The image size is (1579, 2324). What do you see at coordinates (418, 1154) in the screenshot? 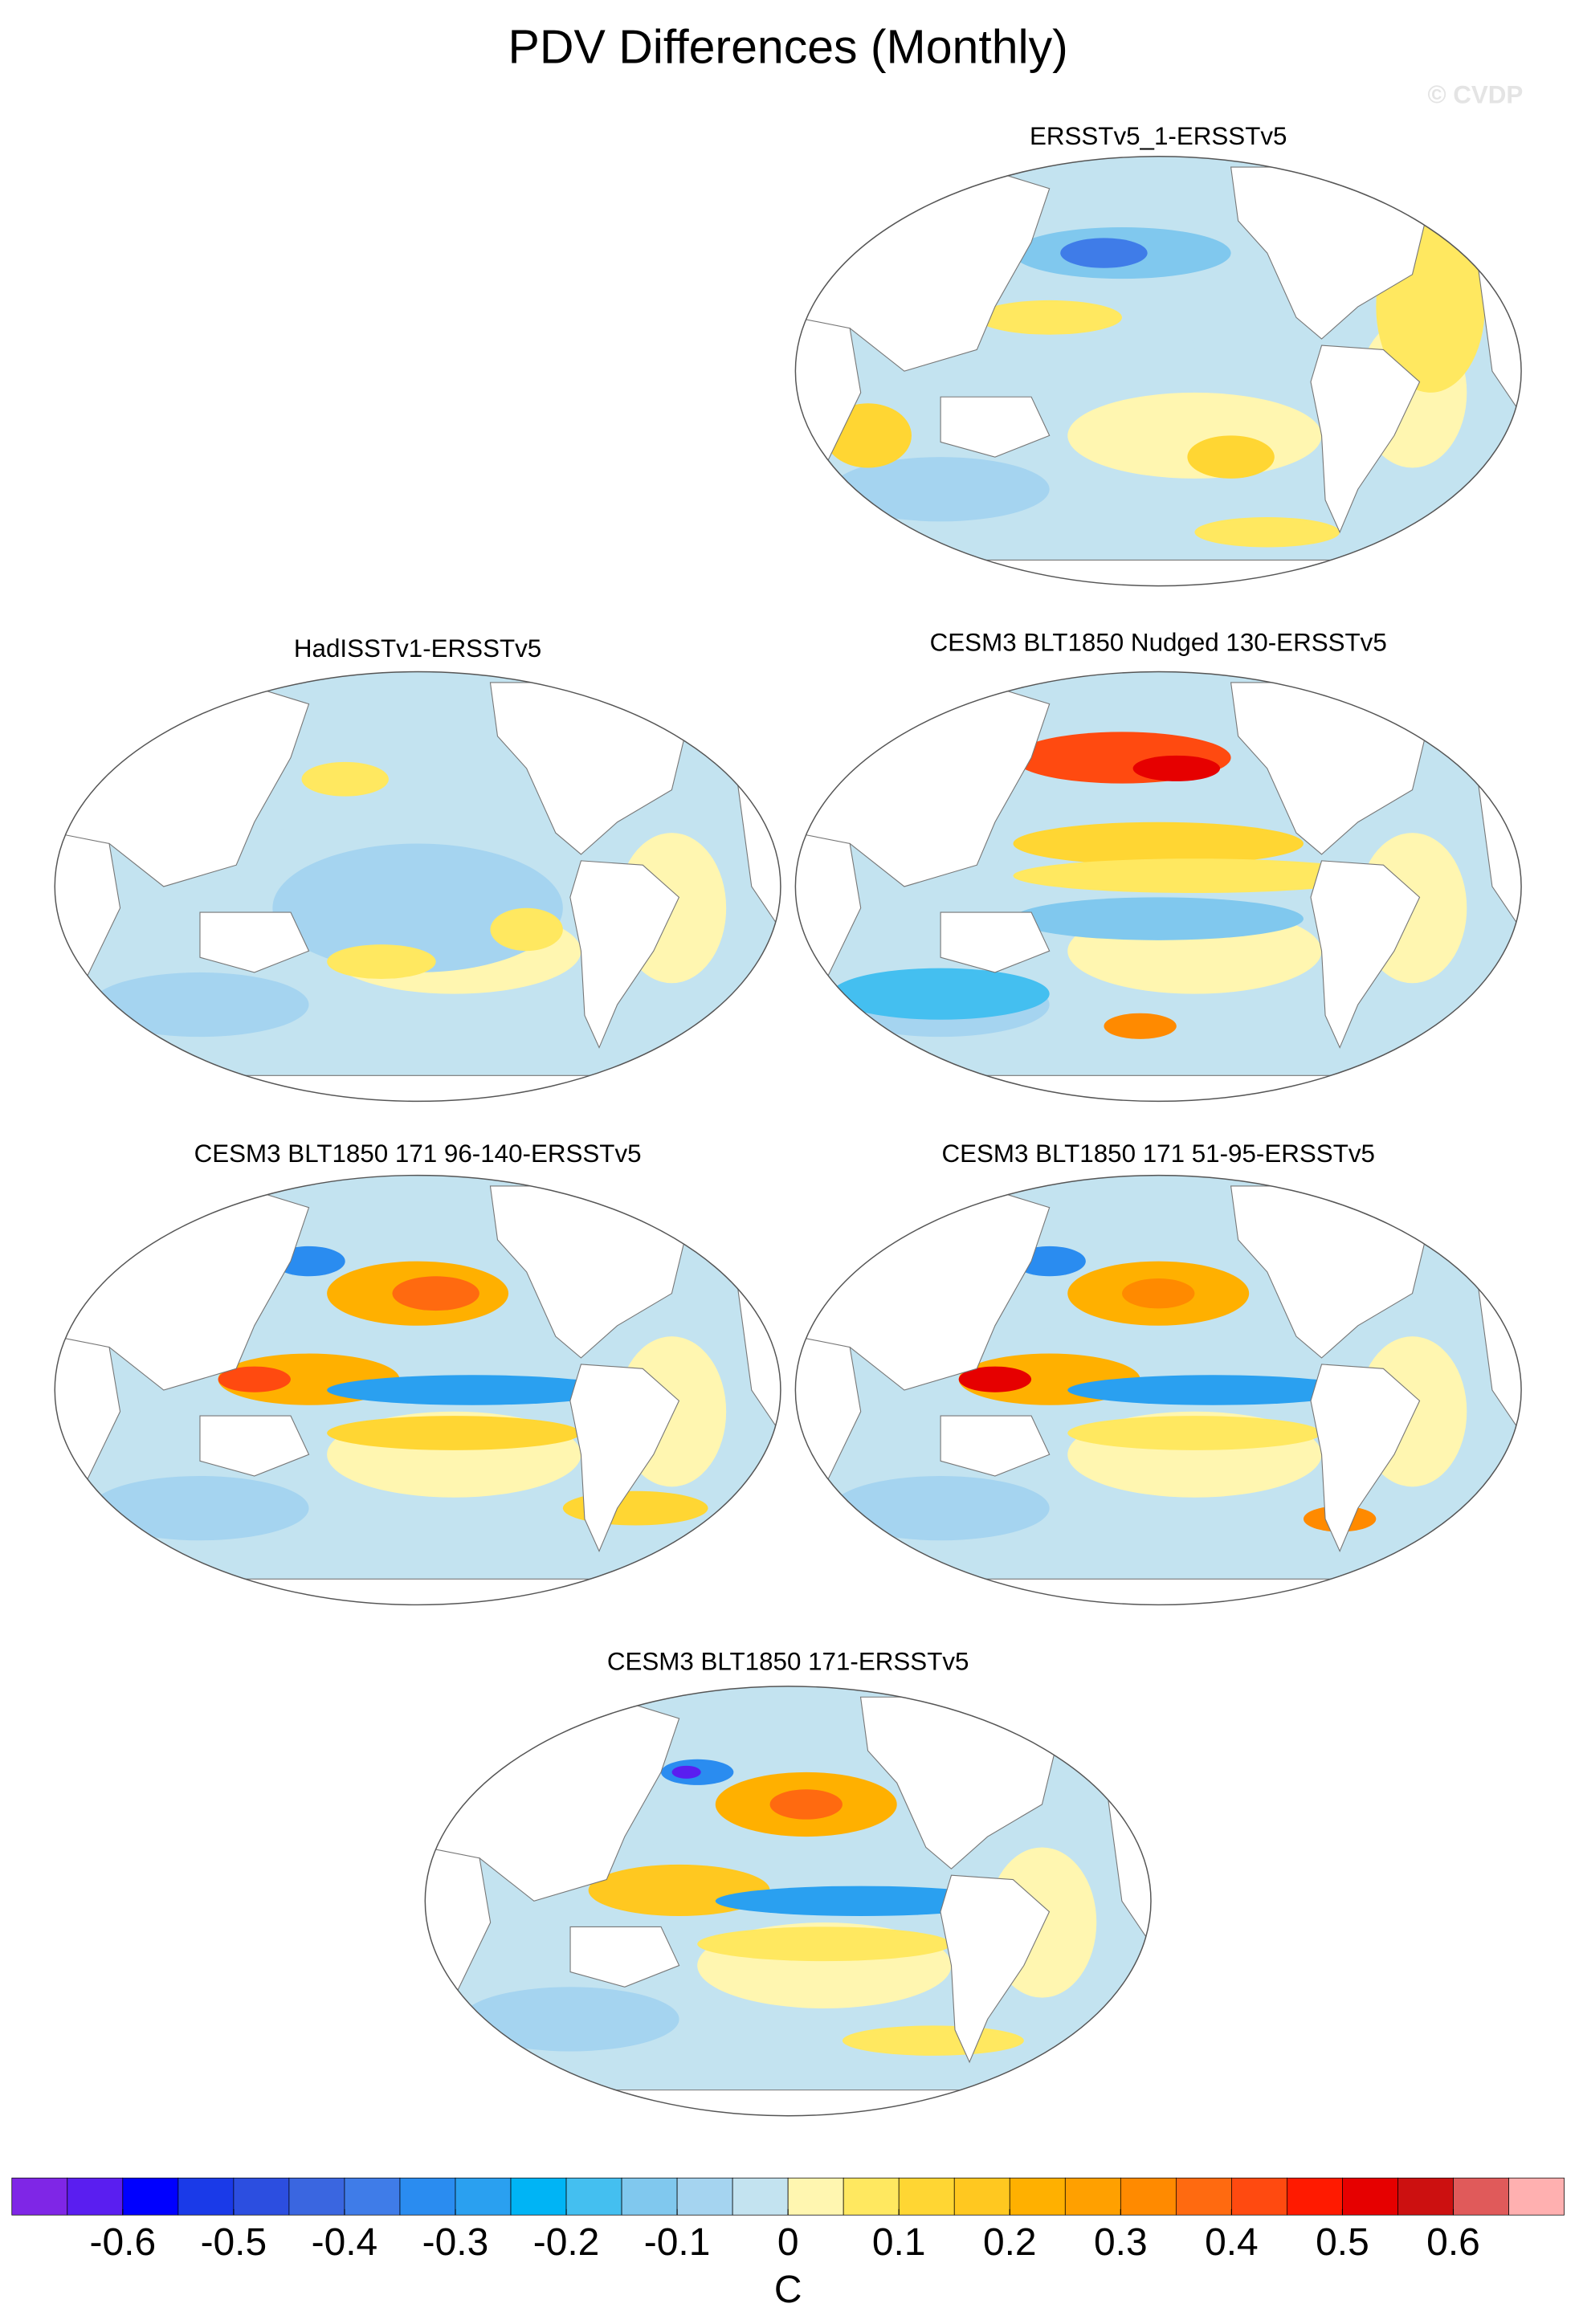
I see `panel-title: CESM3 BLT1850 171 96-140-ERSSTv5` at bounding box center [418, 1154].